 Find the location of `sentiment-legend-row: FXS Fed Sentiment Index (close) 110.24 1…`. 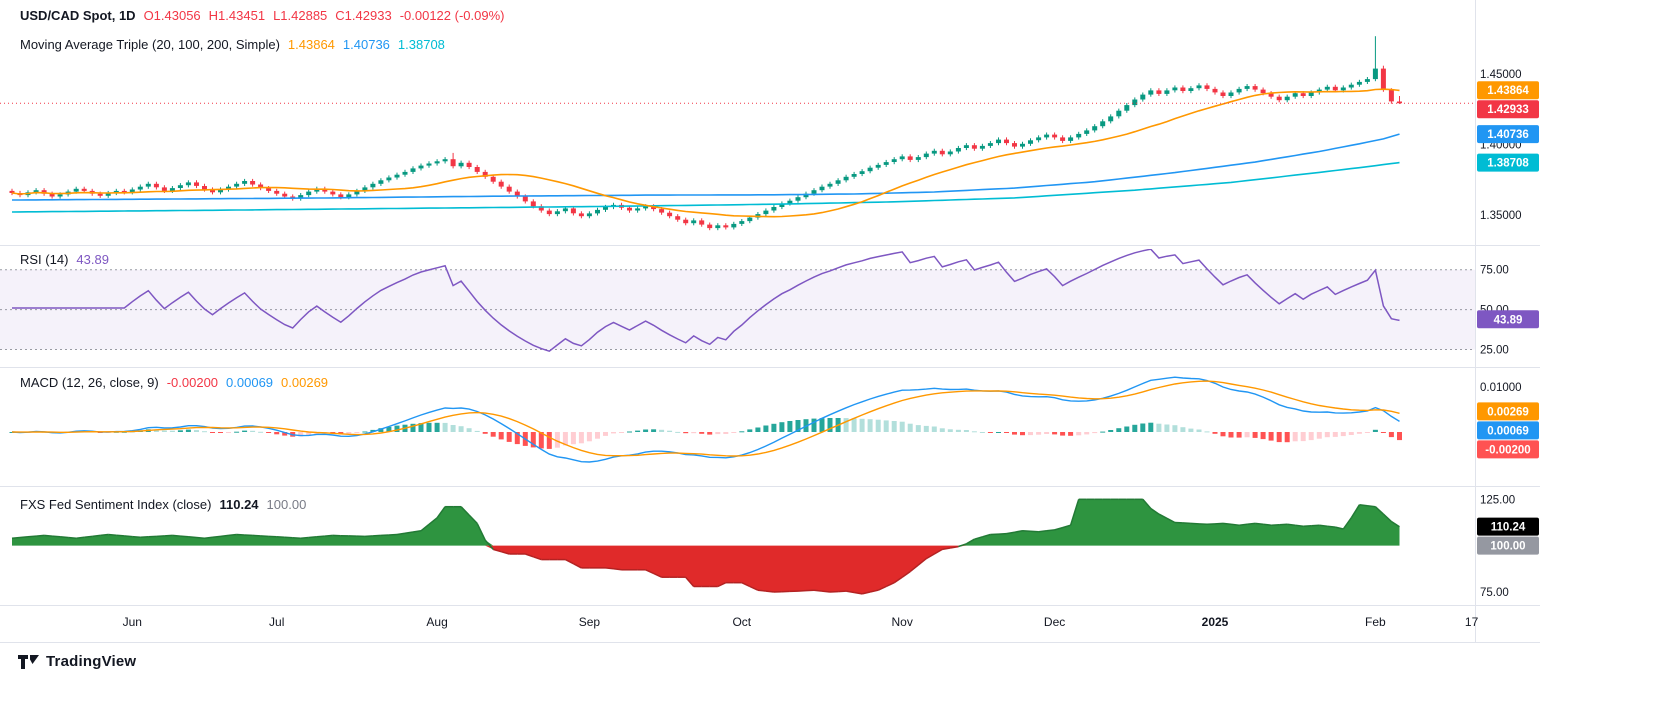

sentiment-legend-row: FXS Fed Sentiment Index (close) 110.24 1… is located at coordinates (163, 504).